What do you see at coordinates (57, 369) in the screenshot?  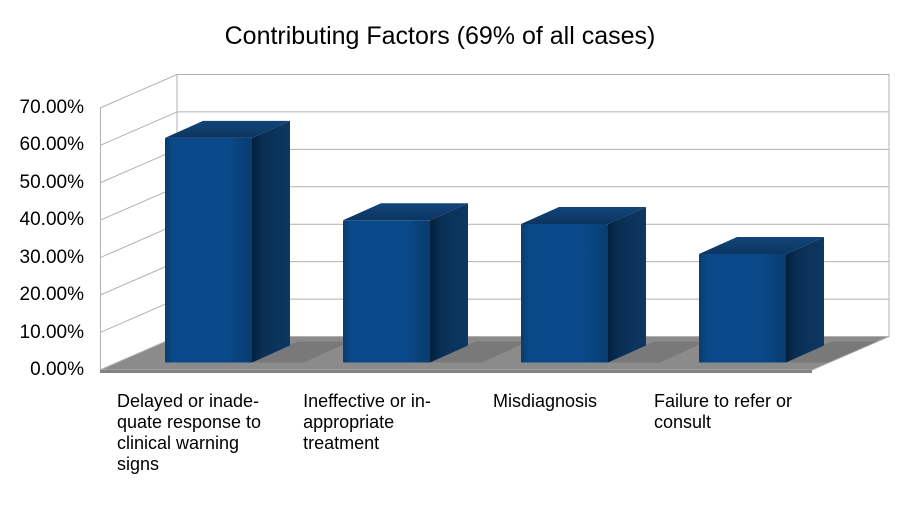 I see `y-tick-label: 0.00%` at bounding box center [57, 369].